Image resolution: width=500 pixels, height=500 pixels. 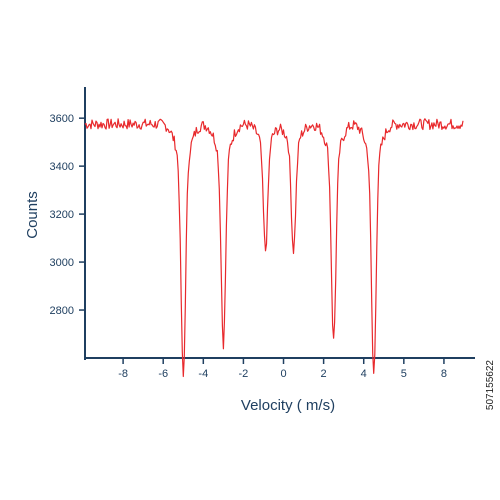 What do you see at coordinates (62, 215) in the screenshot?
I see `y-tick-label: 3200` at bounding box center [62, 215].